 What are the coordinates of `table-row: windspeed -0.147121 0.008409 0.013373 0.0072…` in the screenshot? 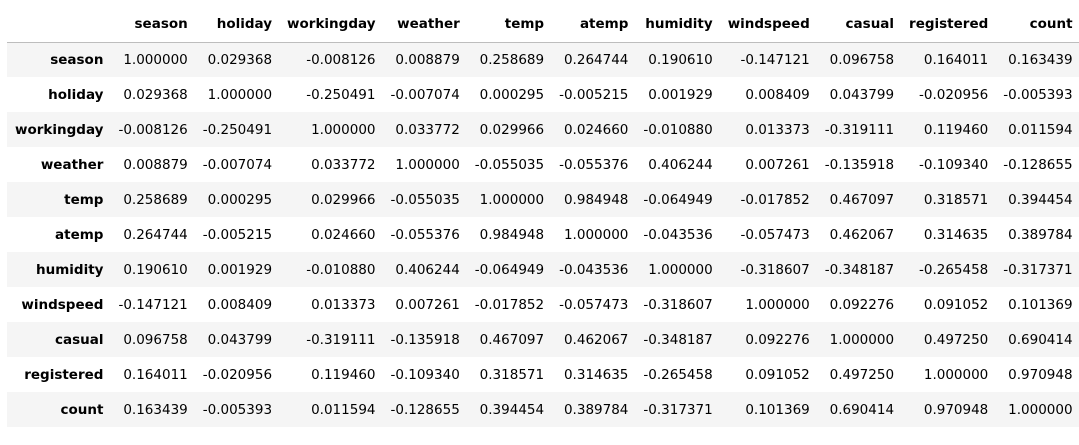 It's located at (543, 304).